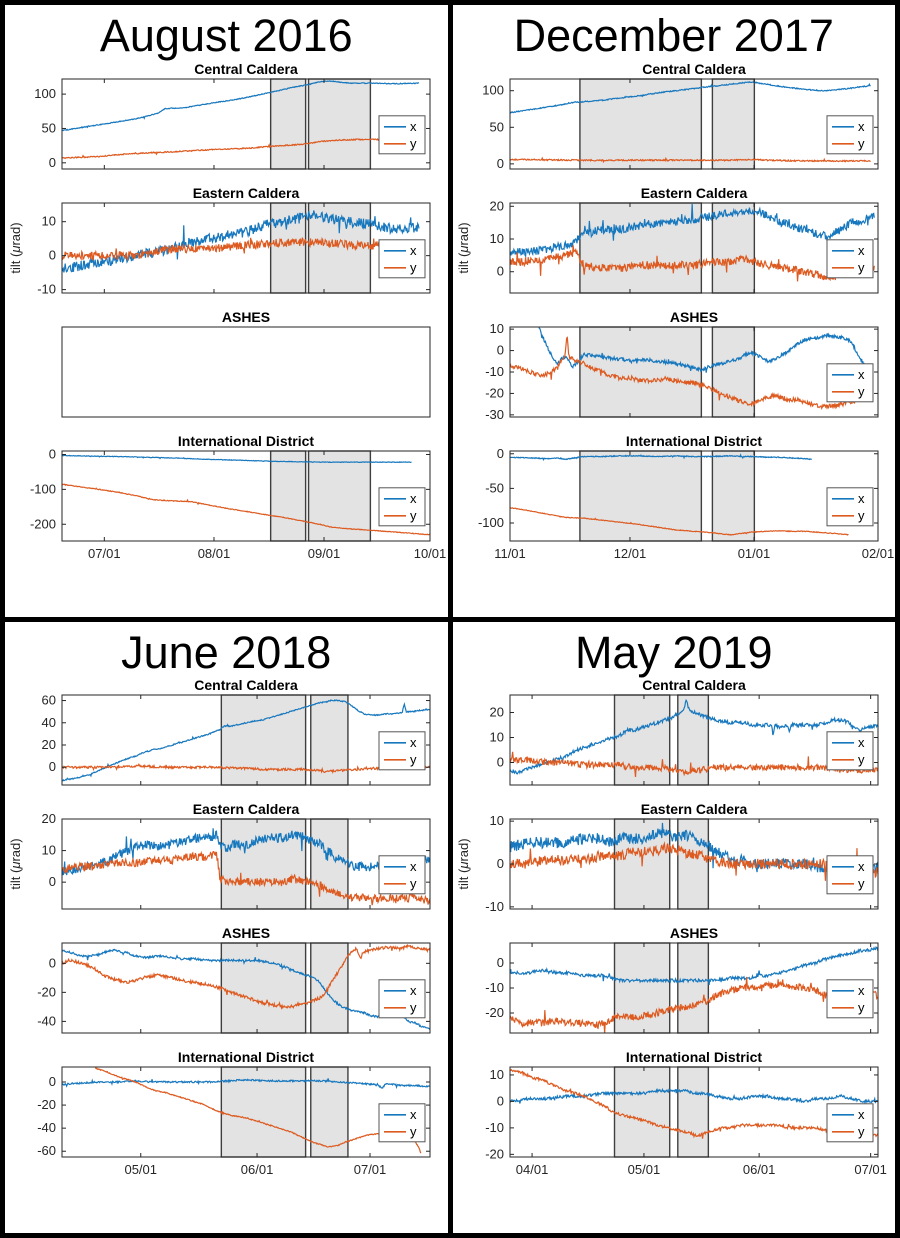  What do you see at coordinates (694, 1058) in the screenshot?
I see `subplot-title-international-district: International District` at bounding box center [694, 1058].